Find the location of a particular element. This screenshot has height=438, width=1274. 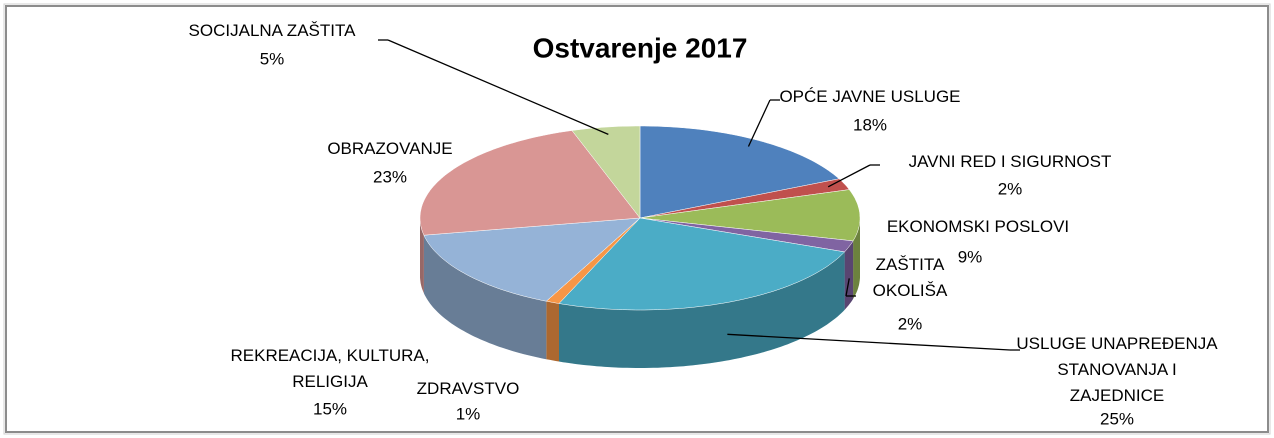

category-label: SOCIJALNA ZAŠTITA is located at coordinates (273, 30).